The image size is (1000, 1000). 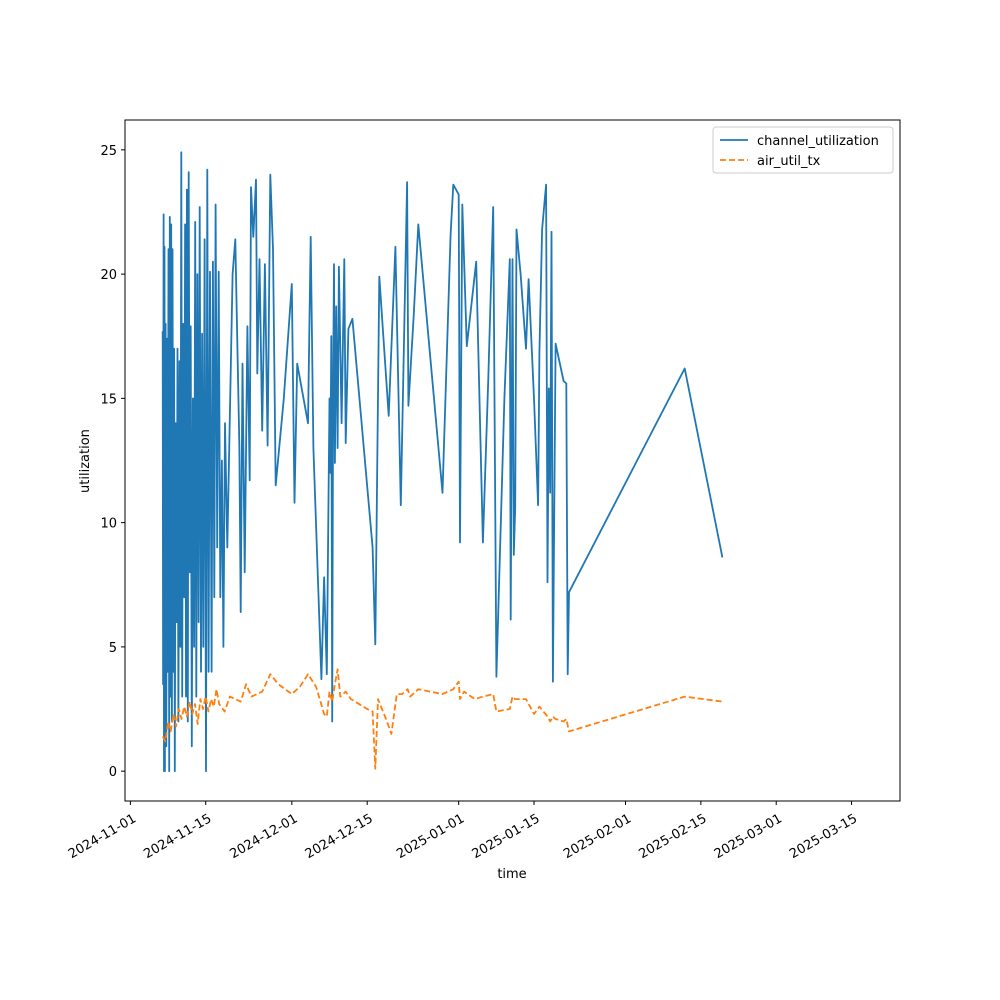 I want to click on y-tick-label: 10, so click(x=108, y=524).